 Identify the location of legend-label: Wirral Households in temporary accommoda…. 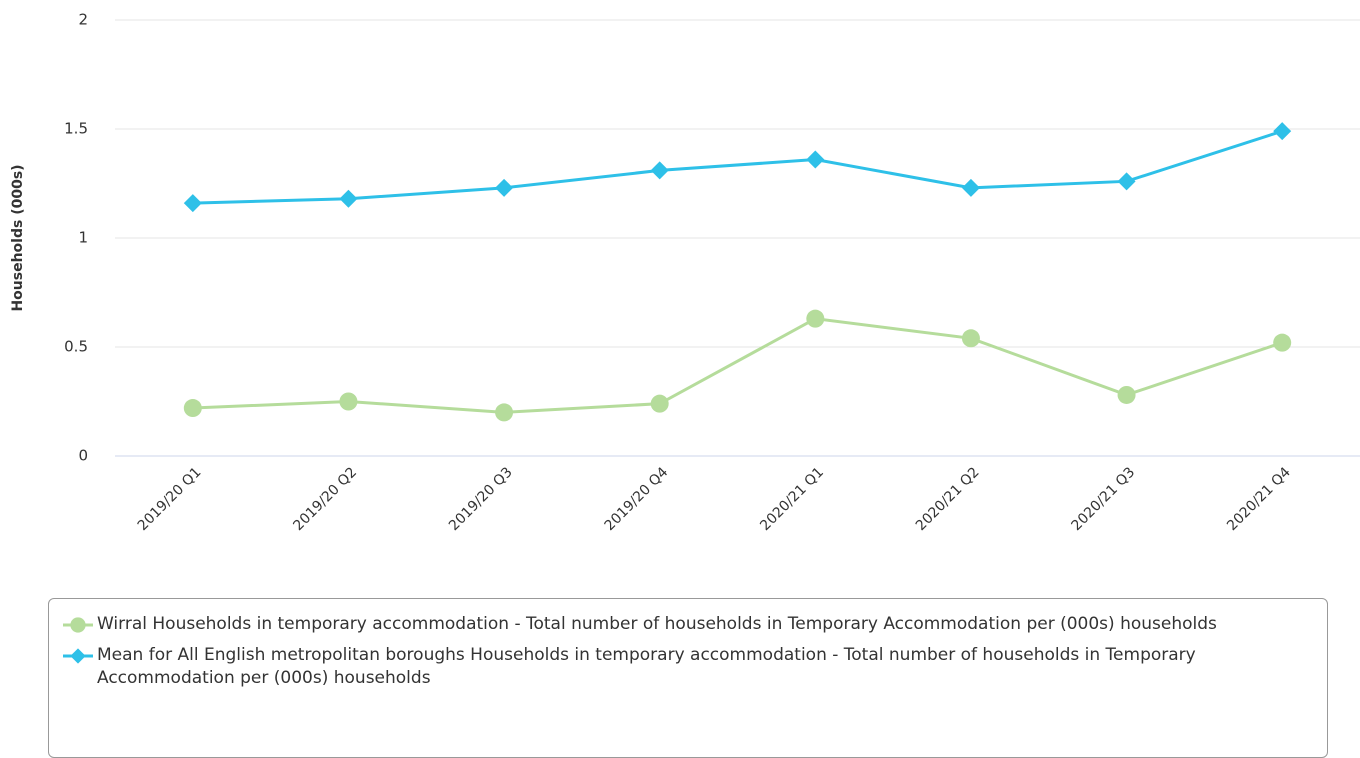
(657, 624).